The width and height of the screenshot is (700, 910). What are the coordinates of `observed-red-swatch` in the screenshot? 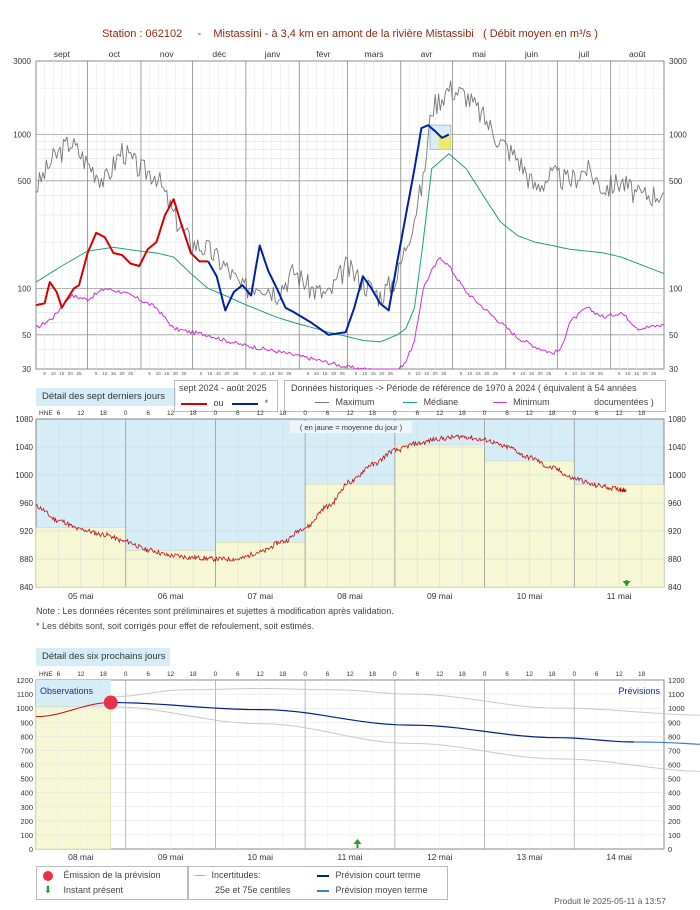 It's located at (194, 403).